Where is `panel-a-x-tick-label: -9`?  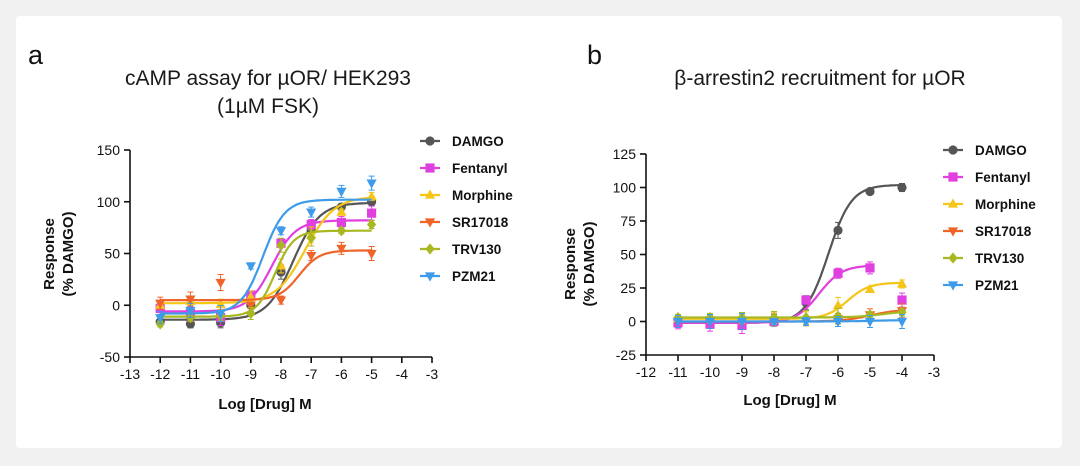 panel-a-x-tick-label: -9 is located at coordinates (251, 374).